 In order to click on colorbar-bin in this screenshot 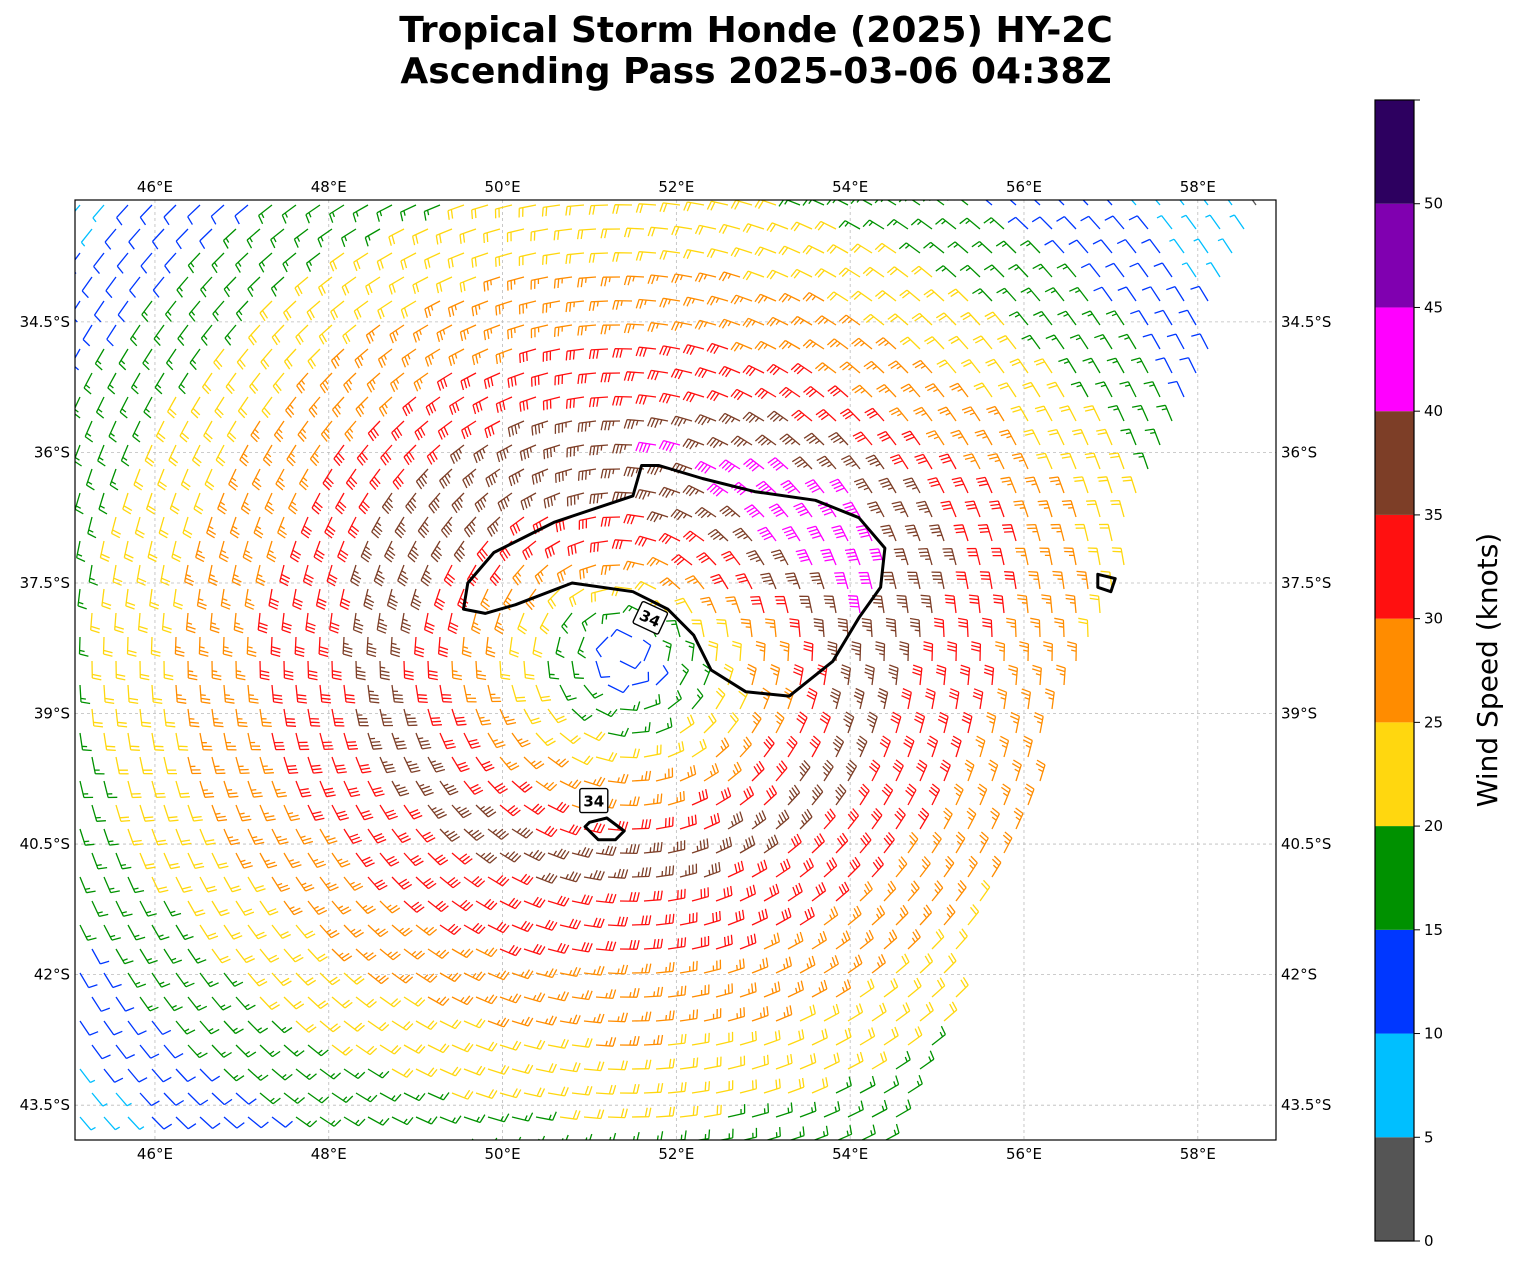, I will do `click(1394, 878)`.